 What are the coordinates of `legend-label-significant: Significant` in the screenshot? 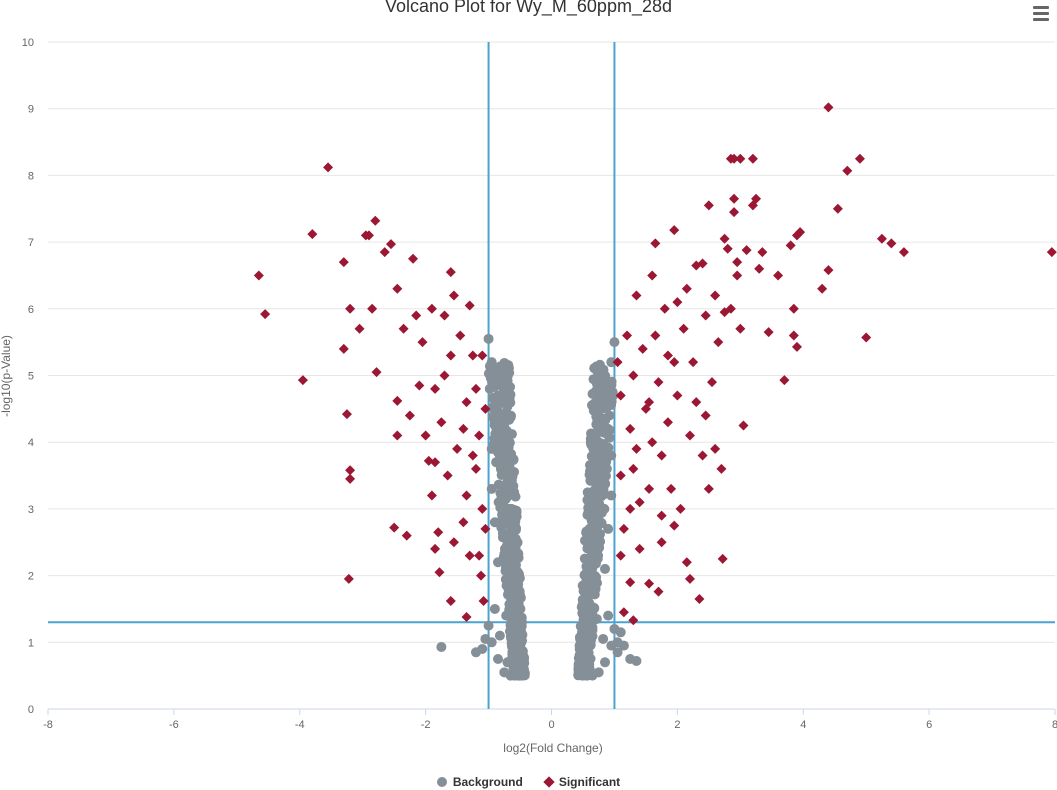 It's located at (589, 782).